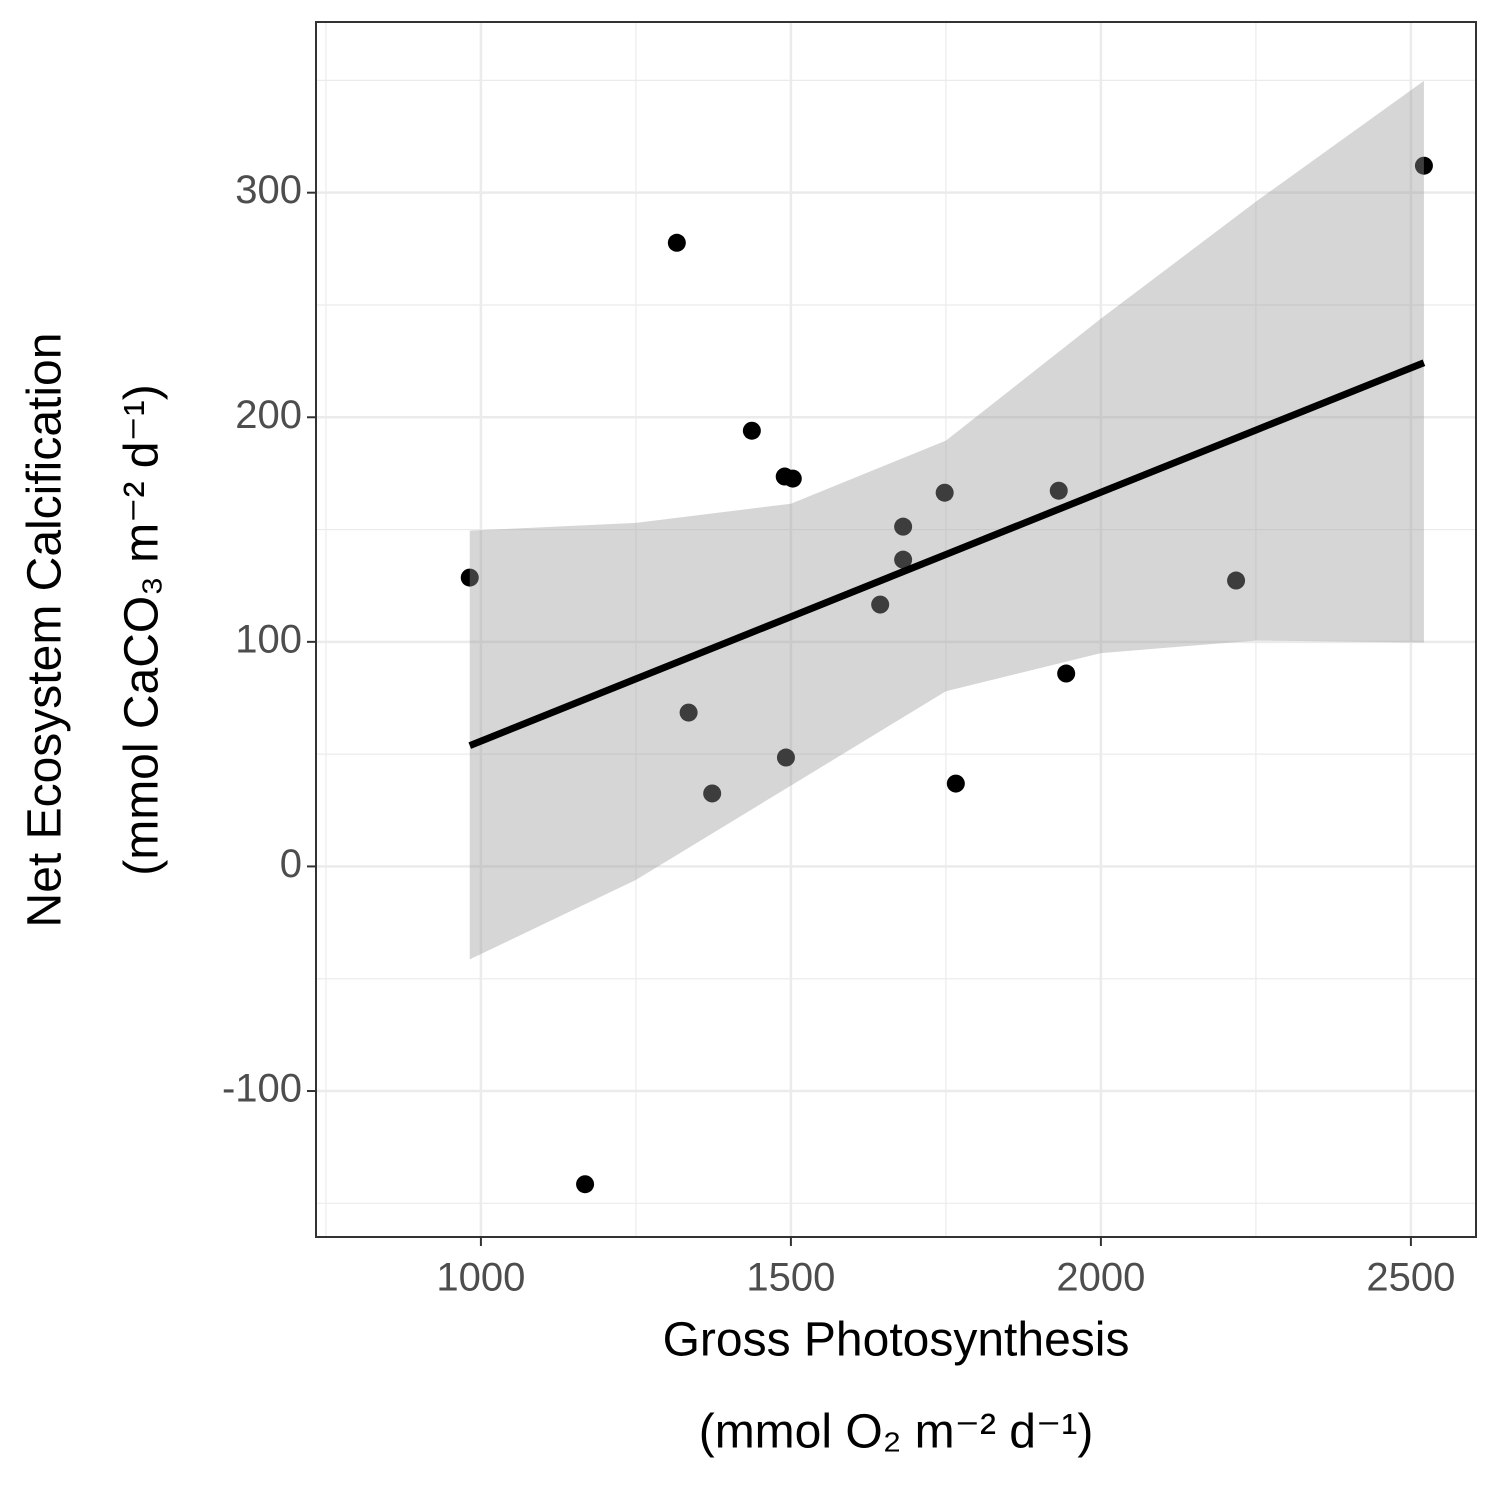  Describe the element at coordinates (268, 639) in the screenshot. I see `y-tick-label: 100` at that location.